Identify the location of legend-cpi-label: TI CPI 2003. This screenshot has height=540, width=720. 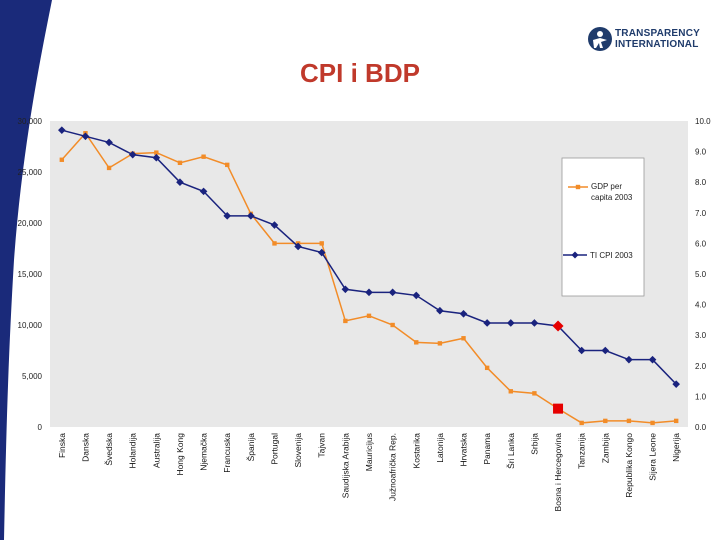
(611, 255).